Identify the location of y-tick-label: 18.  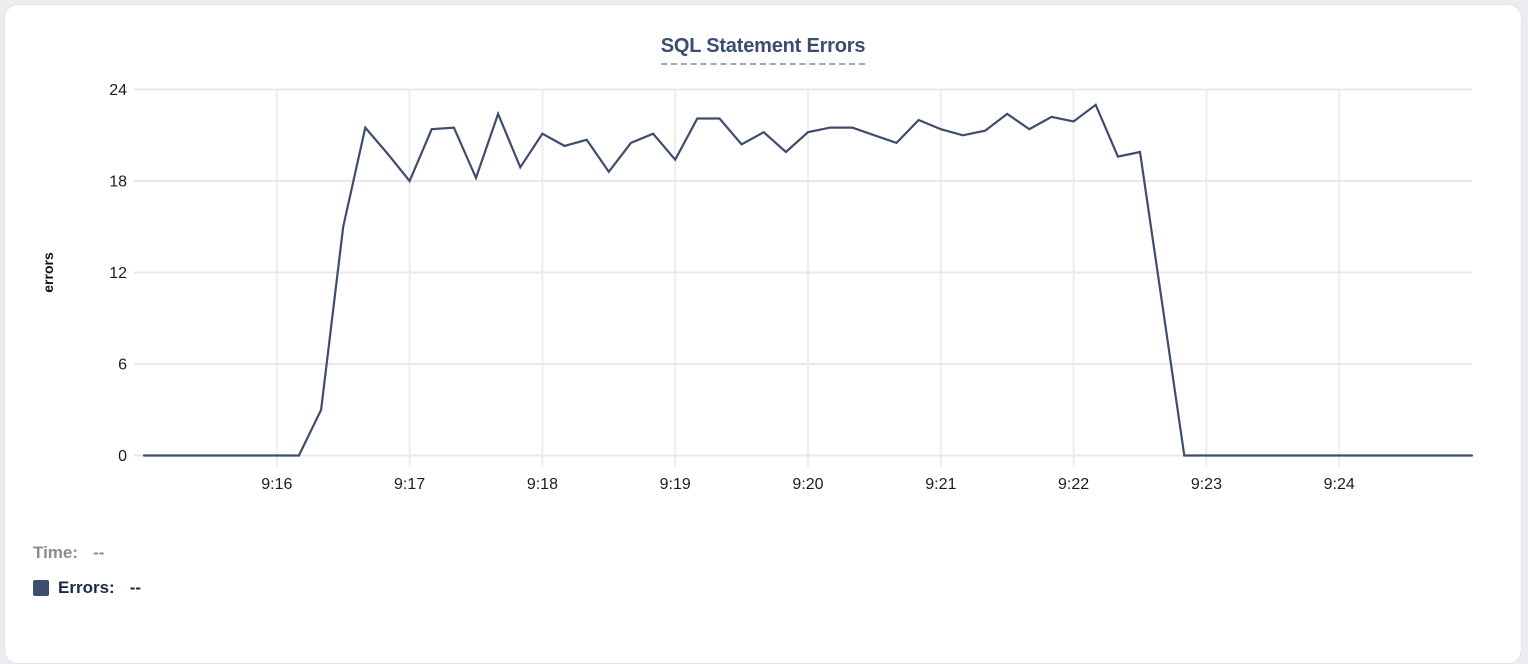
(118, 182).